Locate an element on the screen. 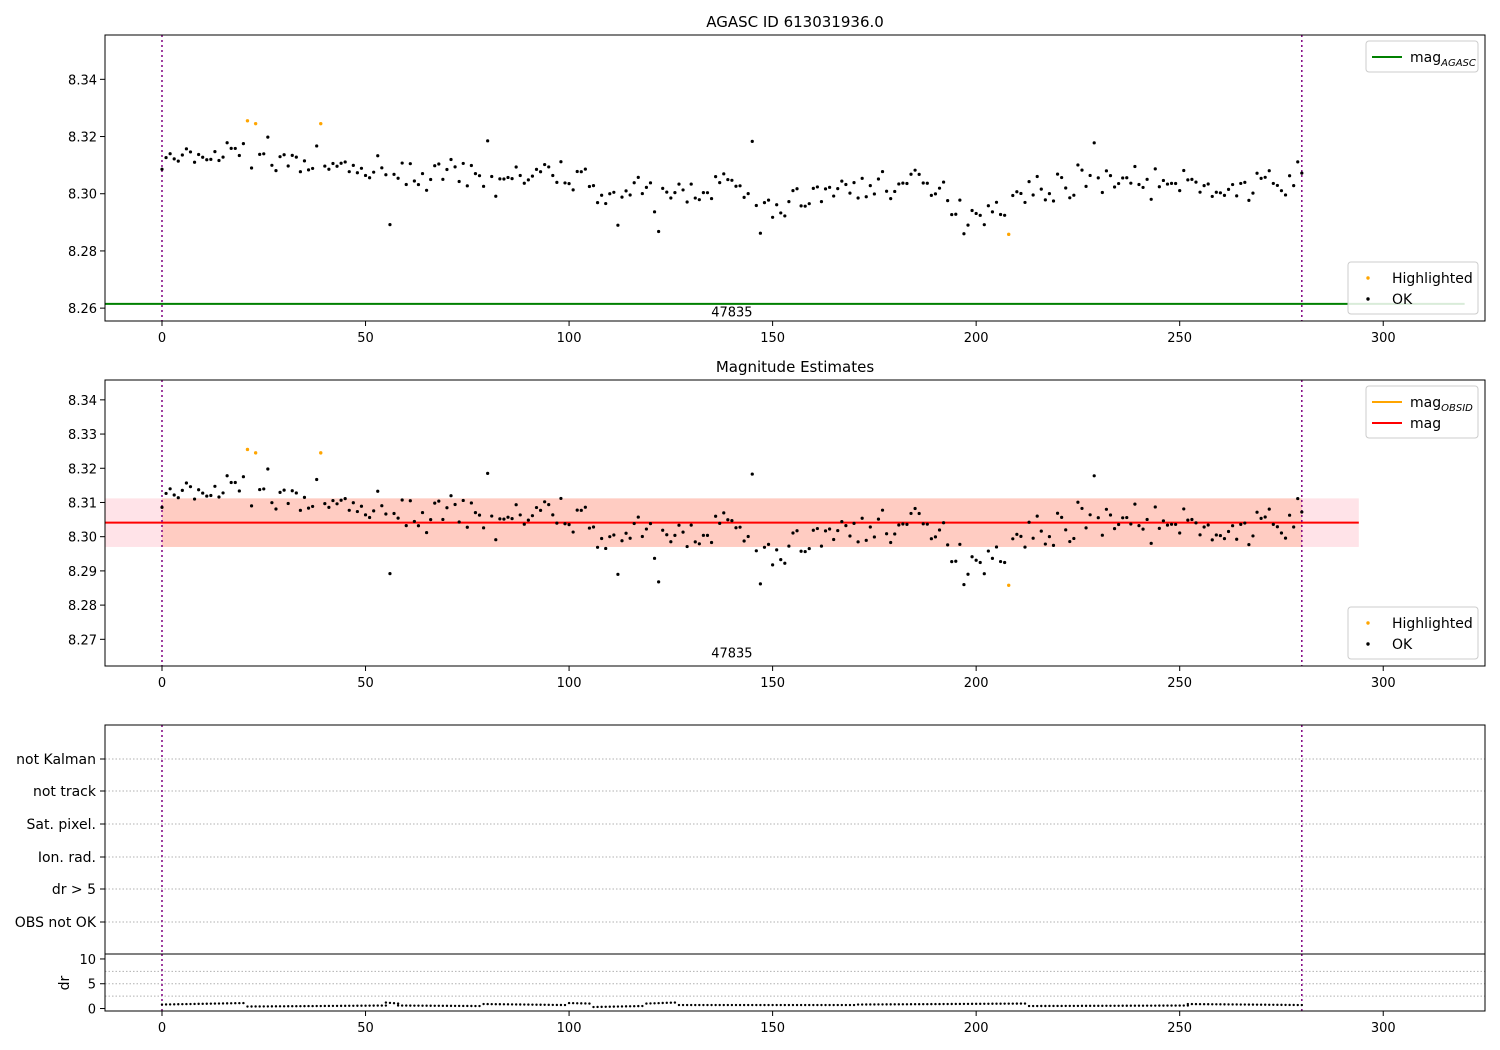  legend-dot-swatch is located at coordinates (1368, 299).